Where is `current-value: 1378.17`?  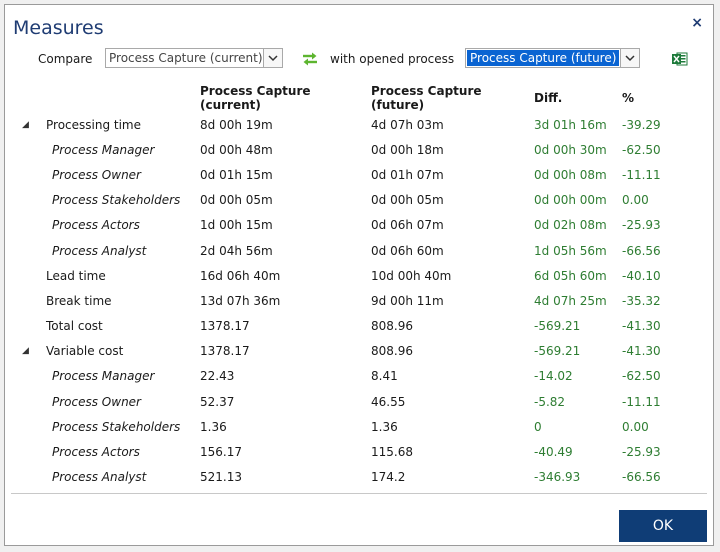 current-value: 1378.17 is located at coordinates (225, 326).